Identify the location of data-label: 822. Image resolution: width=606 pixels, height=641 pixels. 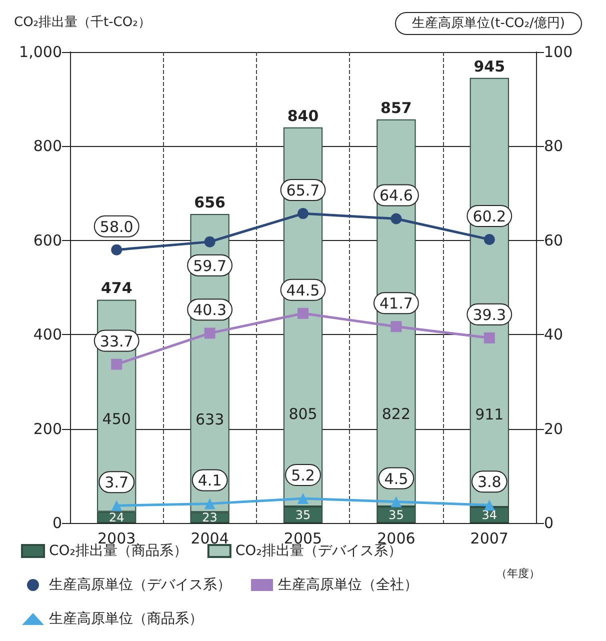
(396, 414).